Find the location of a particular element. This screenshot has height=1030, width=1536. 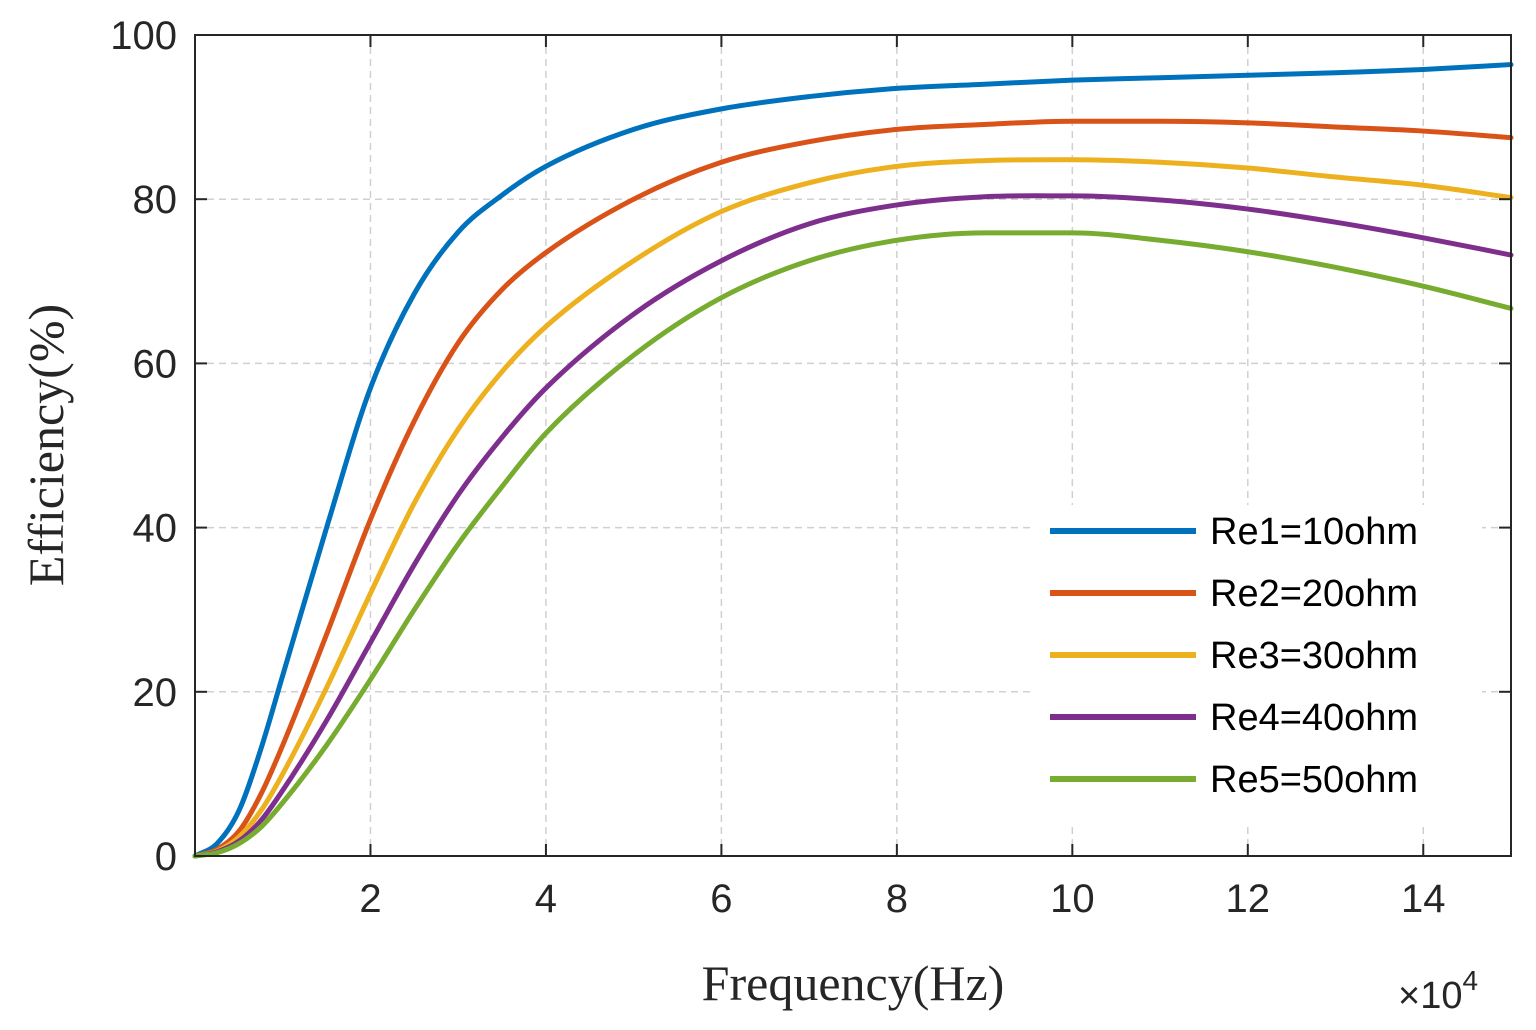

x-tick-label: 6 is located at coordinates (721, 899).